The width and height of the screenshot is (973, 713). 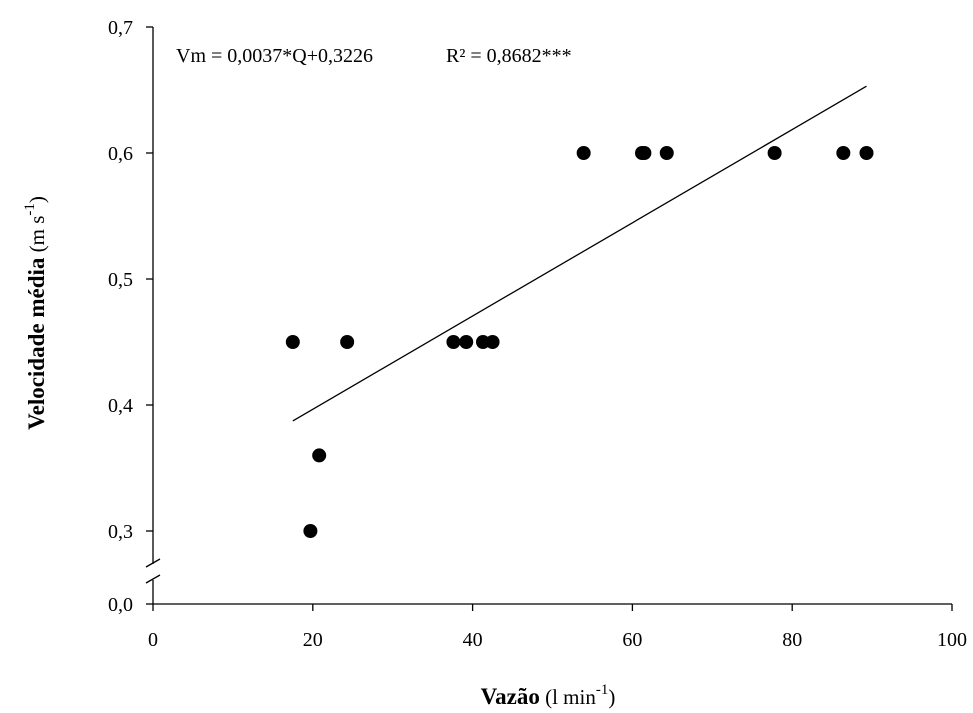 I want to click on y-tick-label: 0,5, so click(x=120, y=280).